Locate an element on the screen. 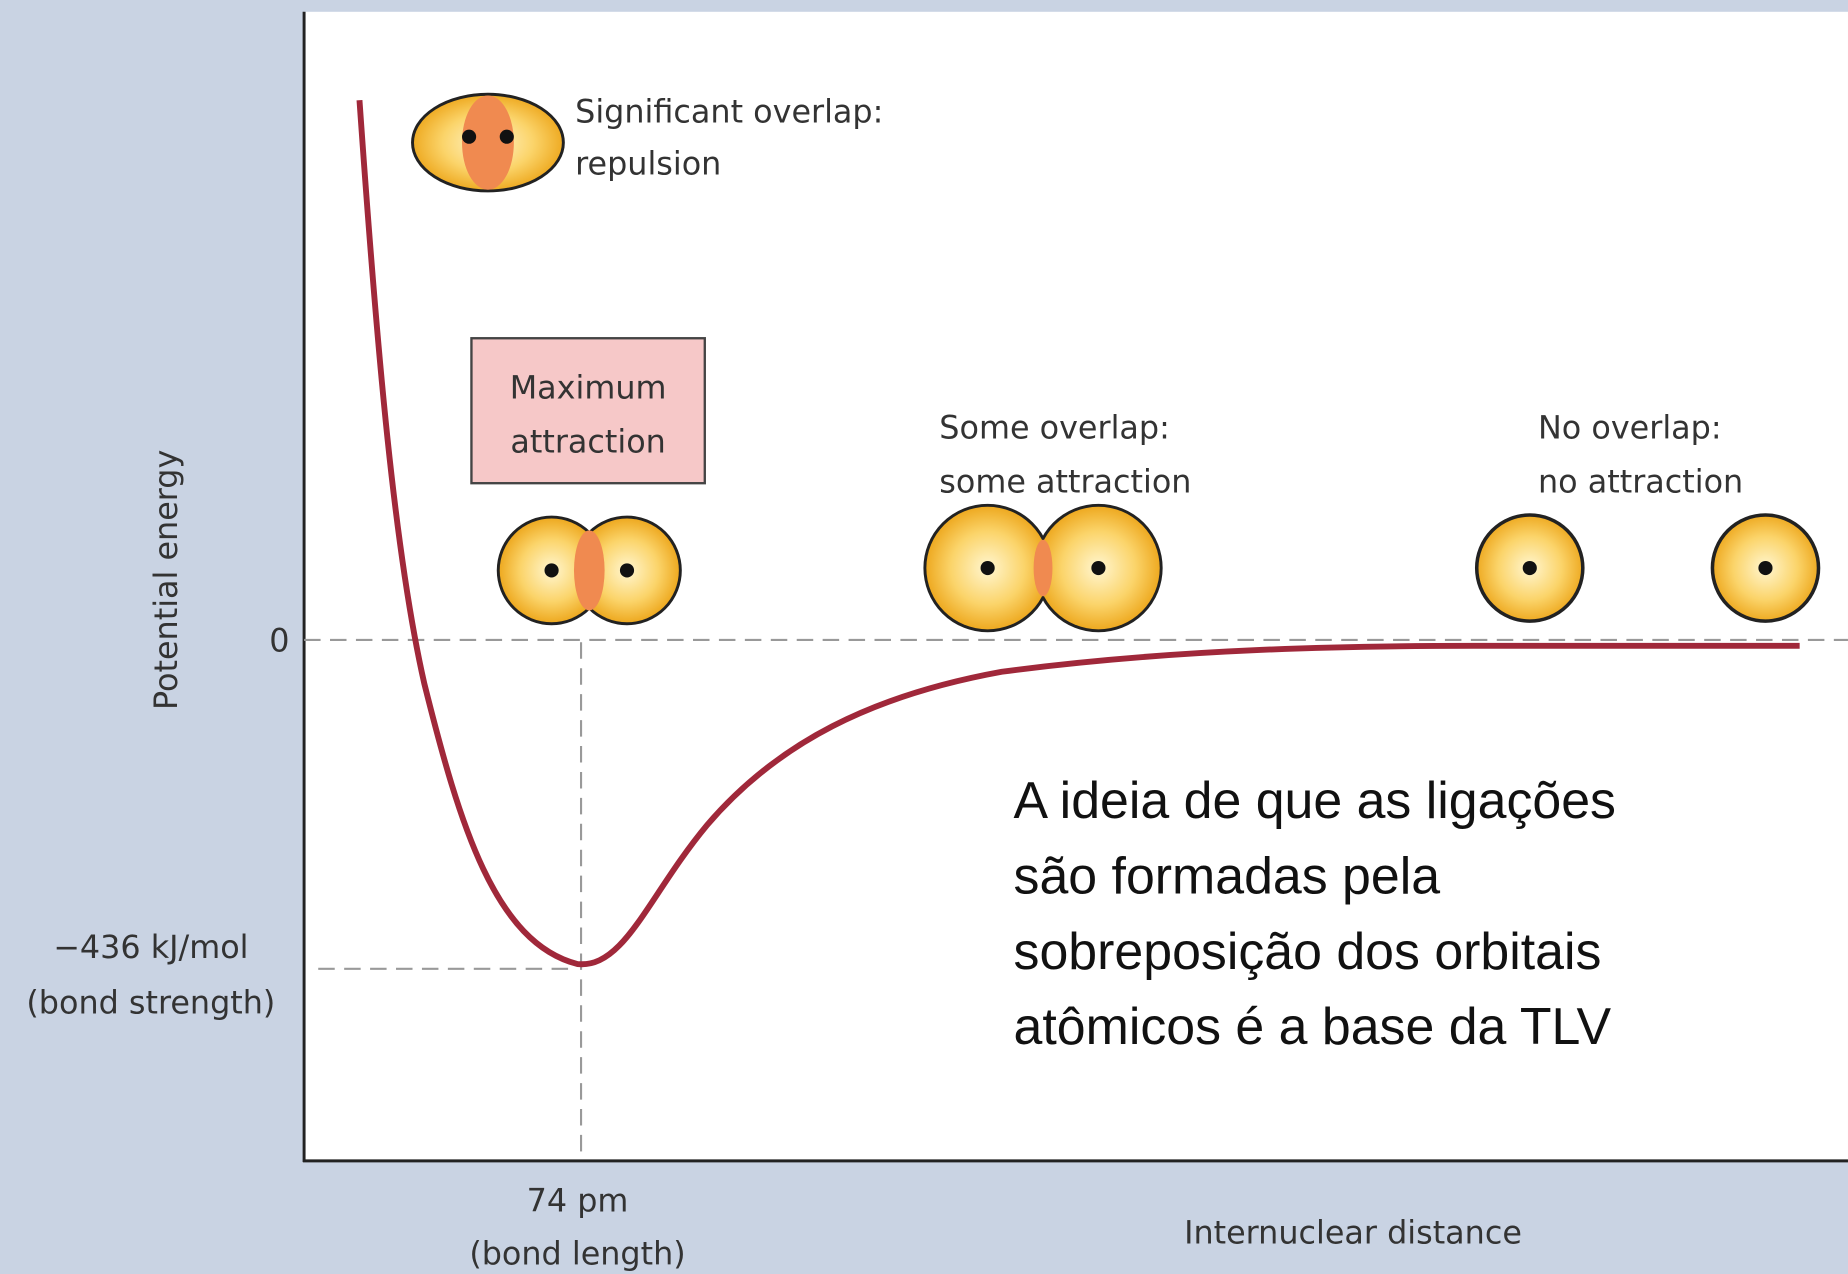 The image size is (1848, 1274). caption-line: A ideia de que as ligações is located at coordinates (1315, 800).